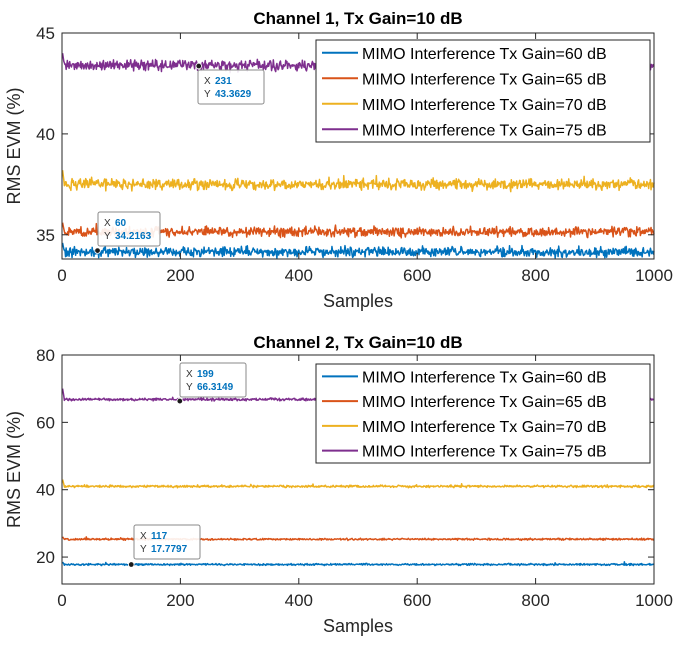 This screenshot has width=678, height=646. I want to click on y-tick-label: 35, so click(45, 235).